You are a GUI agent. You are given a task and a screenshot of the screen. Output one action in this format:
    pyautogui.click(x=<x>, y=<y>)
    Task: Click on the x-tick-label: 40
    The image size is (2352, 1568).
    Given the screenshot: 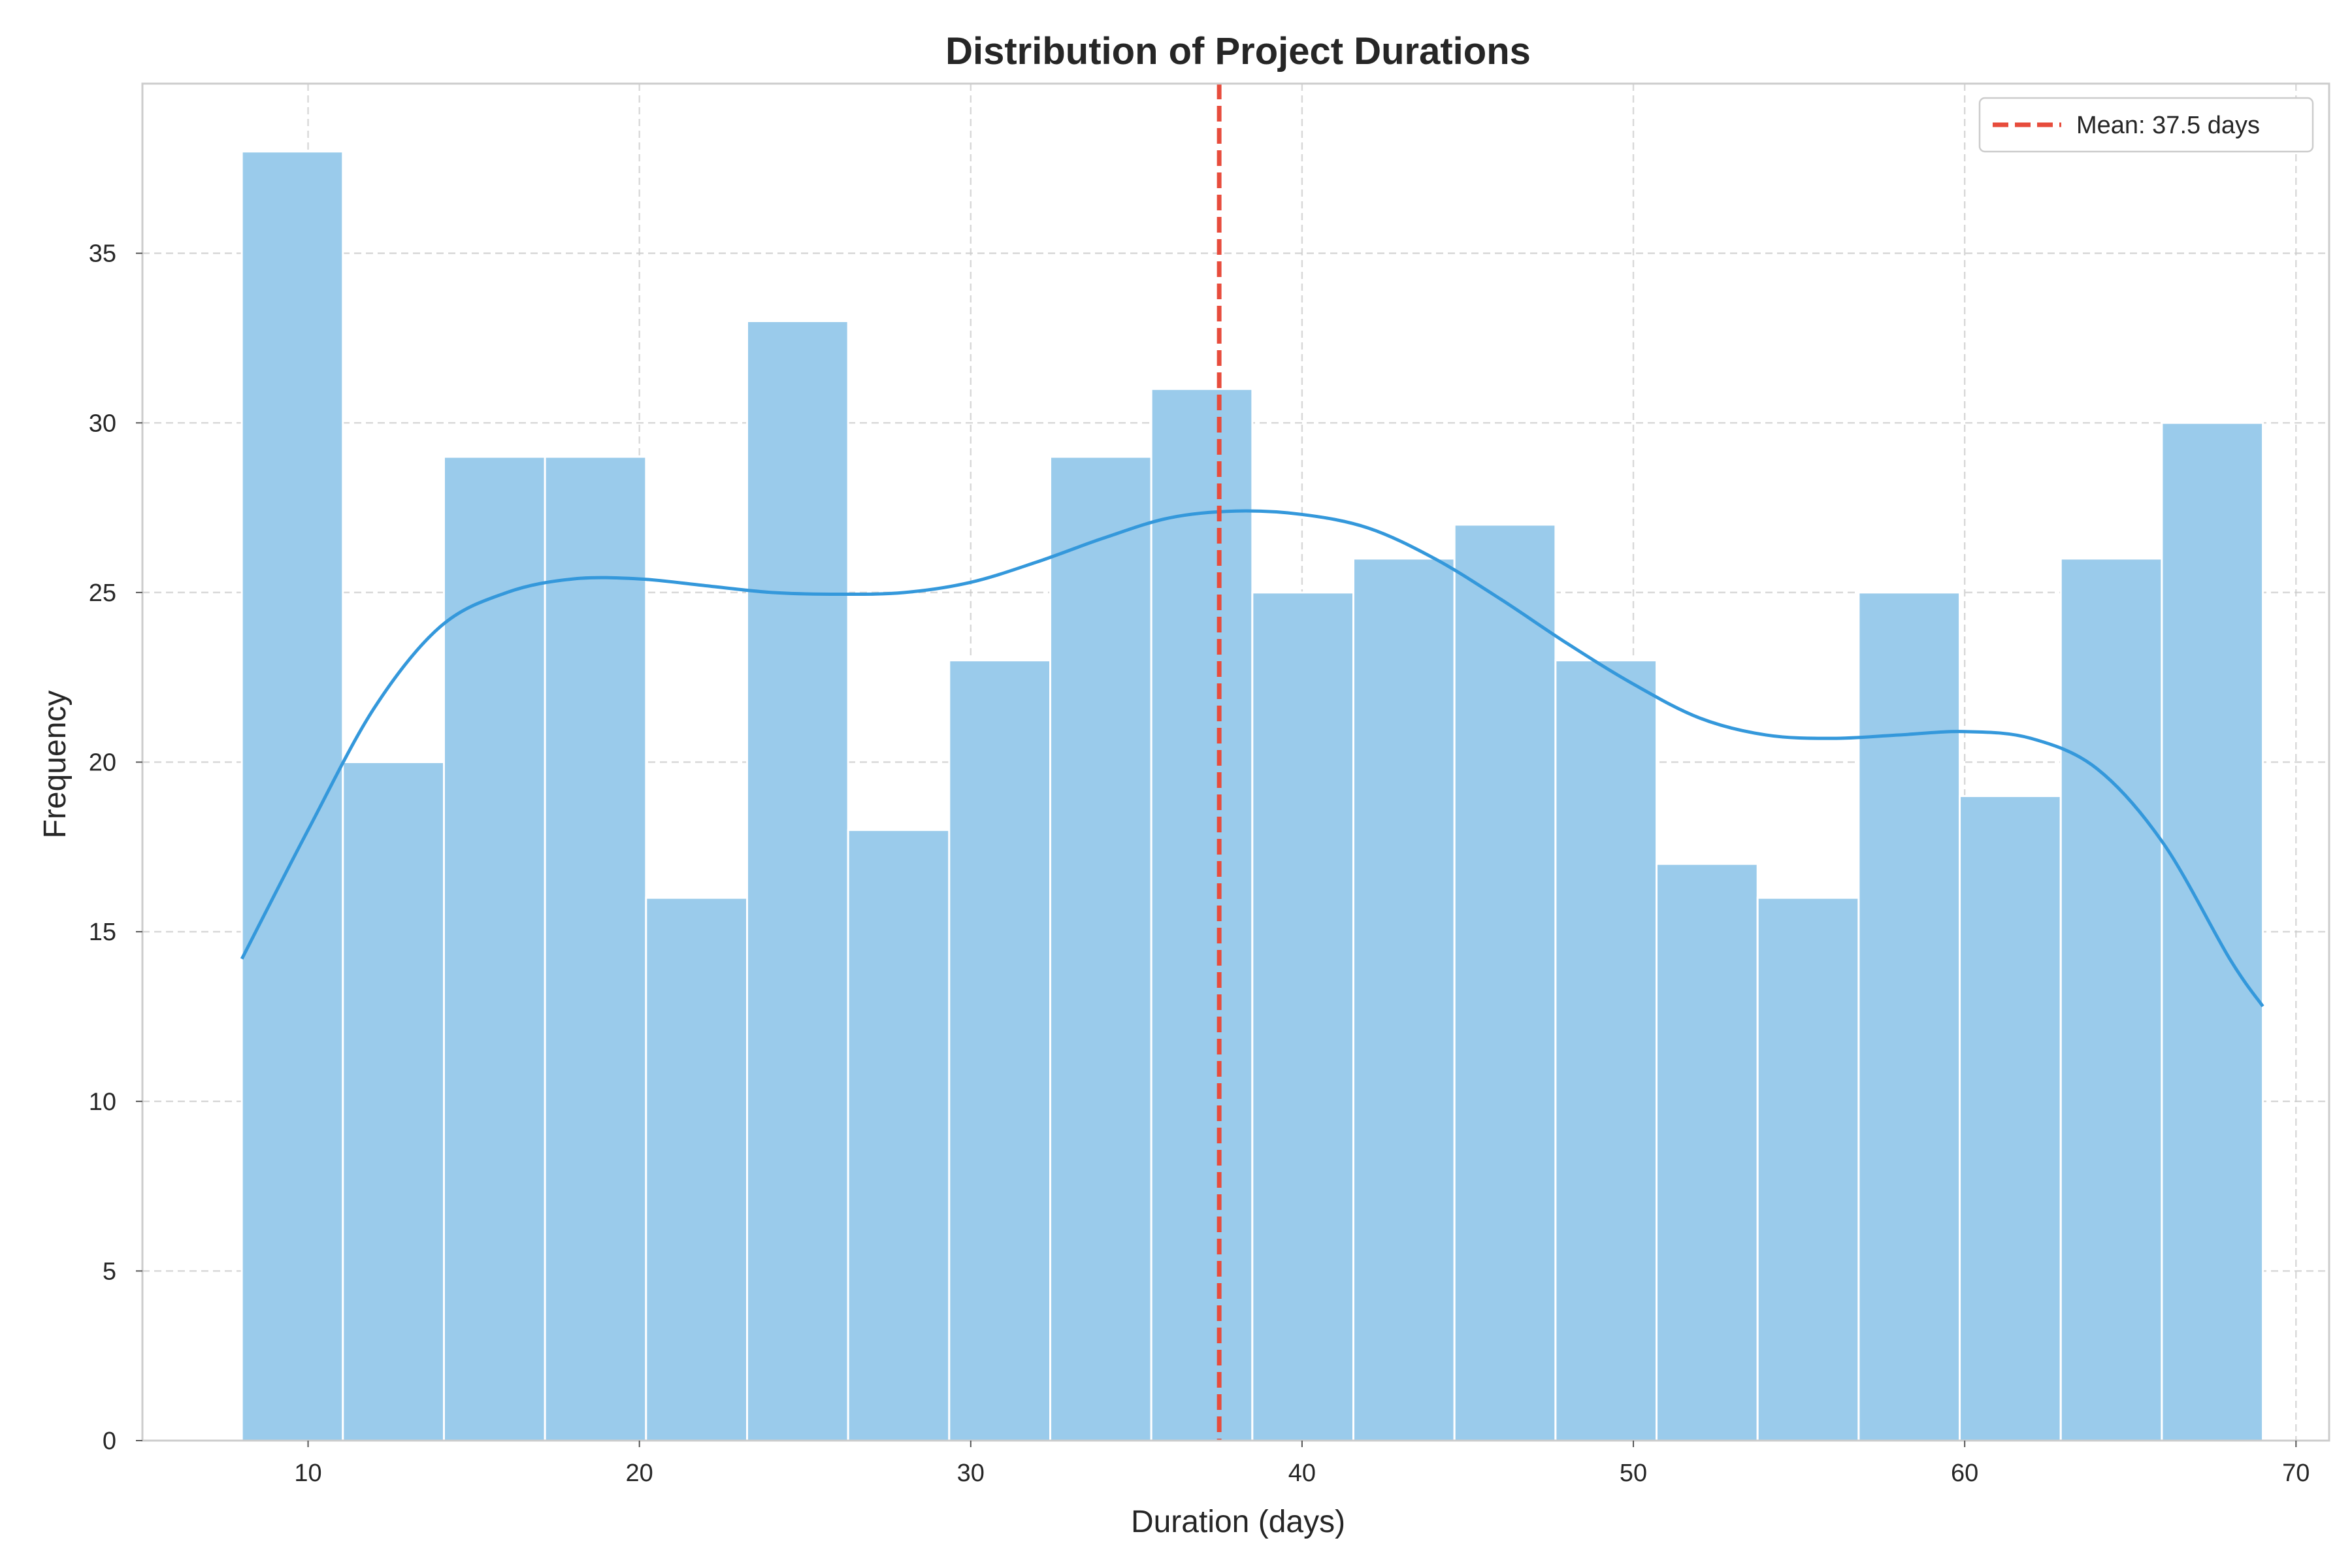 What is the action you would take?
    pyautogui.click(x=1302, y=1473)
    